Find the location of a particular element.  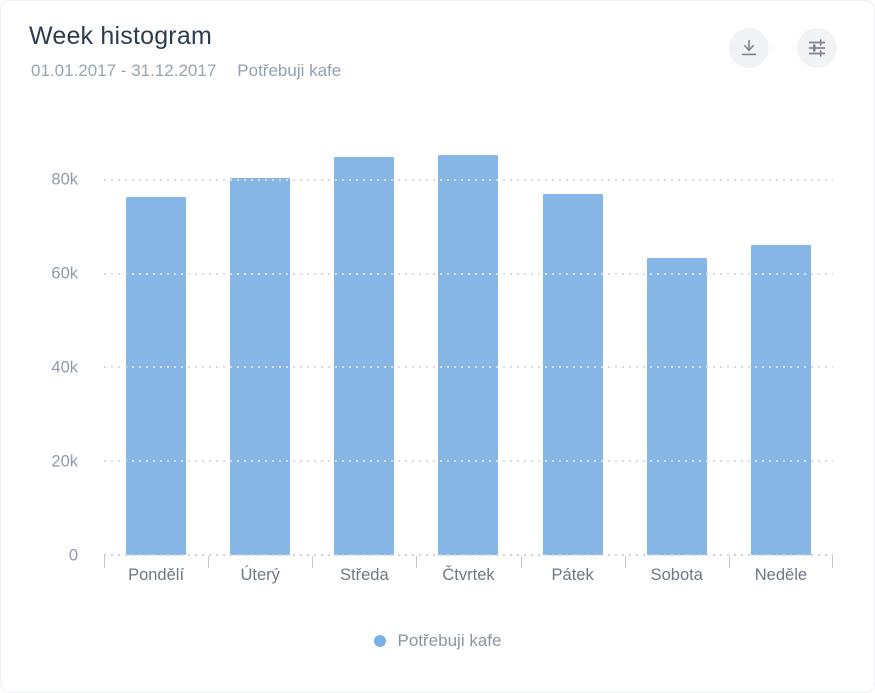

download-icon is located at coordinates (749, 48).